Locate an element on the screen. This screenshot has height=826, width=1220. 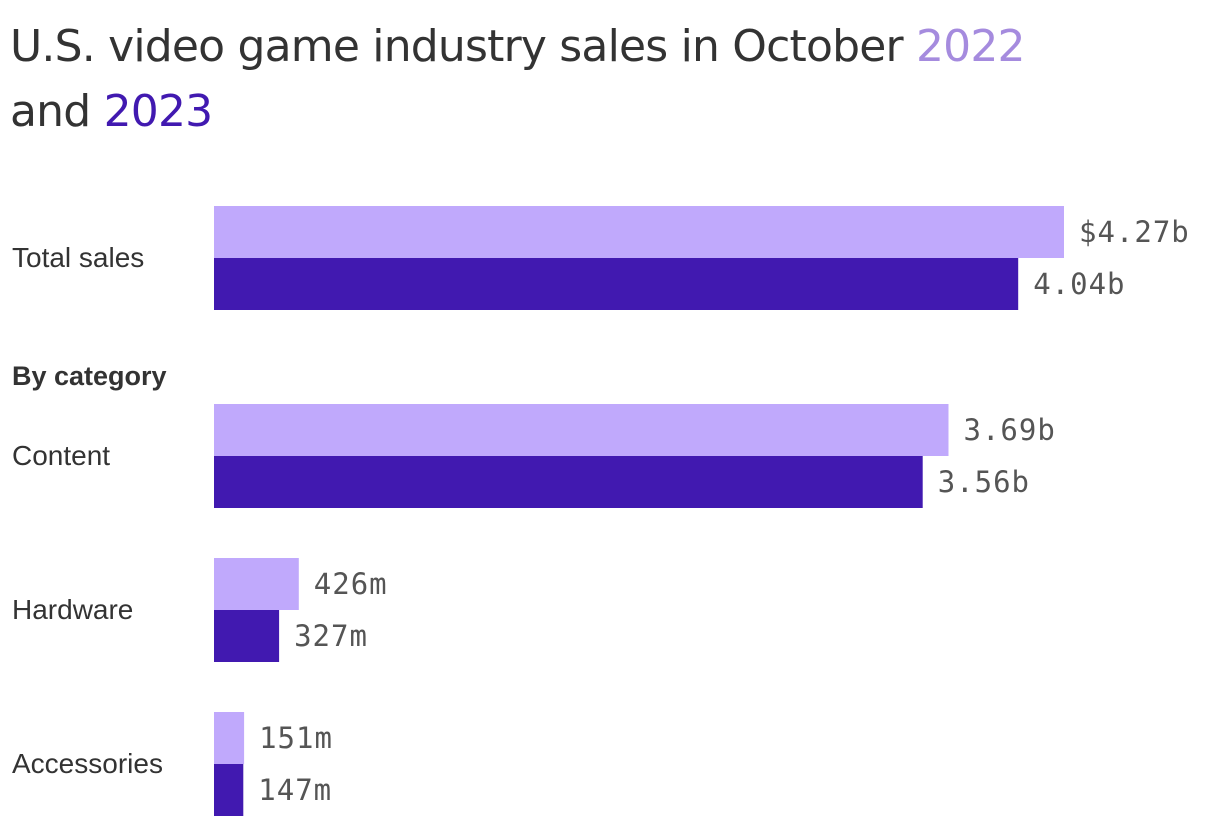
bar-accessories-2023 is located at coordinates (229, 790).